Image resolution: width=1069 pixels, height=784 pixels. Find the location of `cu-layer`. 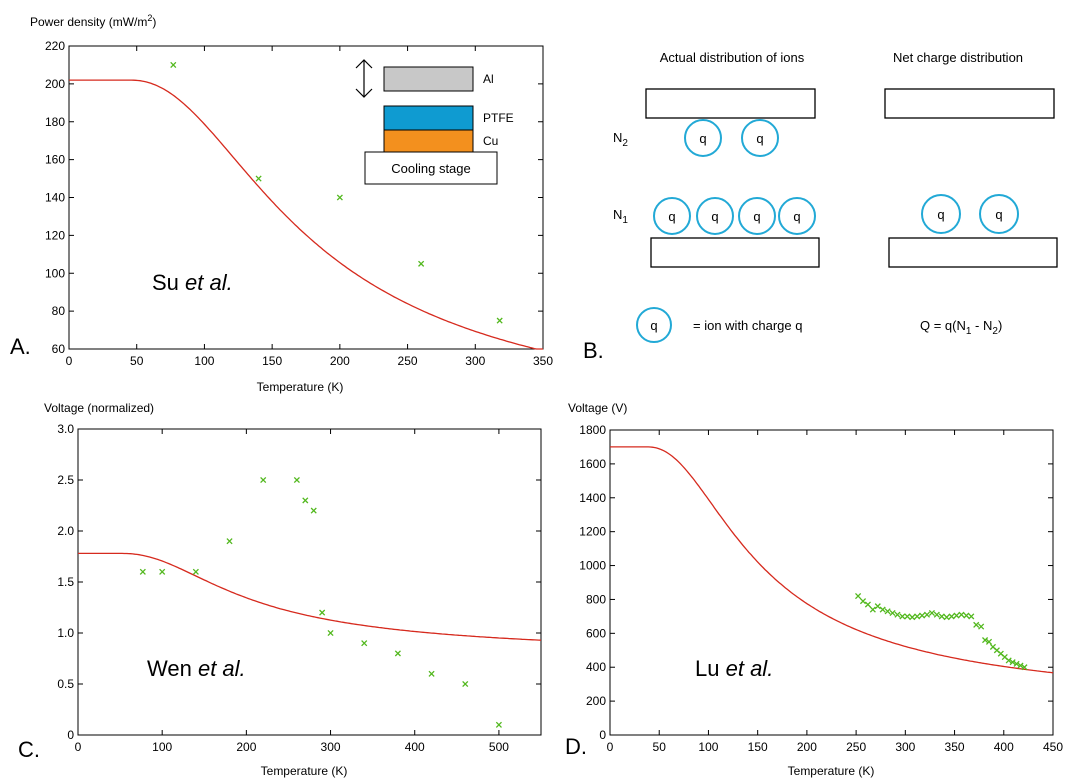

cu-layer is located at coordinates (428, 141).